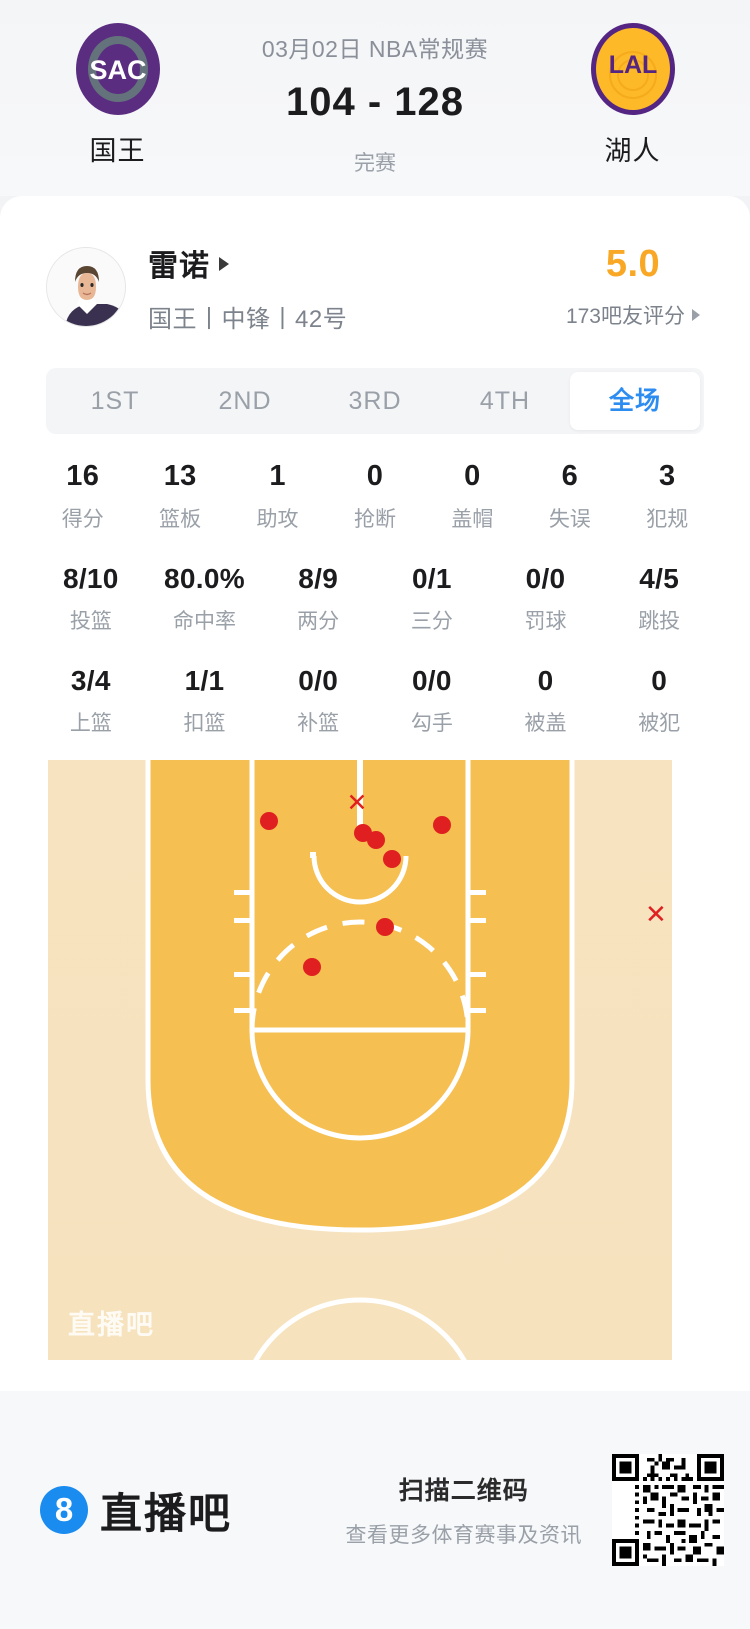  What do you see at coordinates (115, 401) in the screenshot?
I see `tab-1st: 1ST` at bounding box center [115, 401].